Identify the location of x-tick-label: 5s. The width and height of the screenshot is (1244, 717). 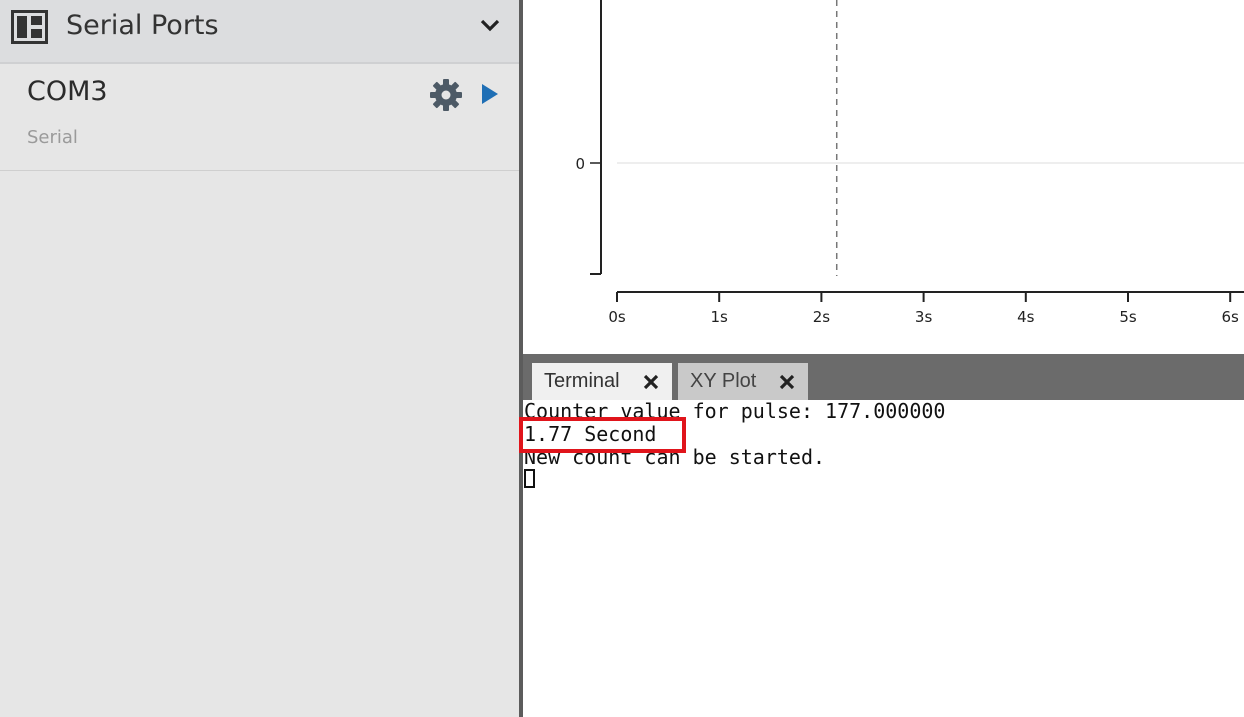
(1128, 317).